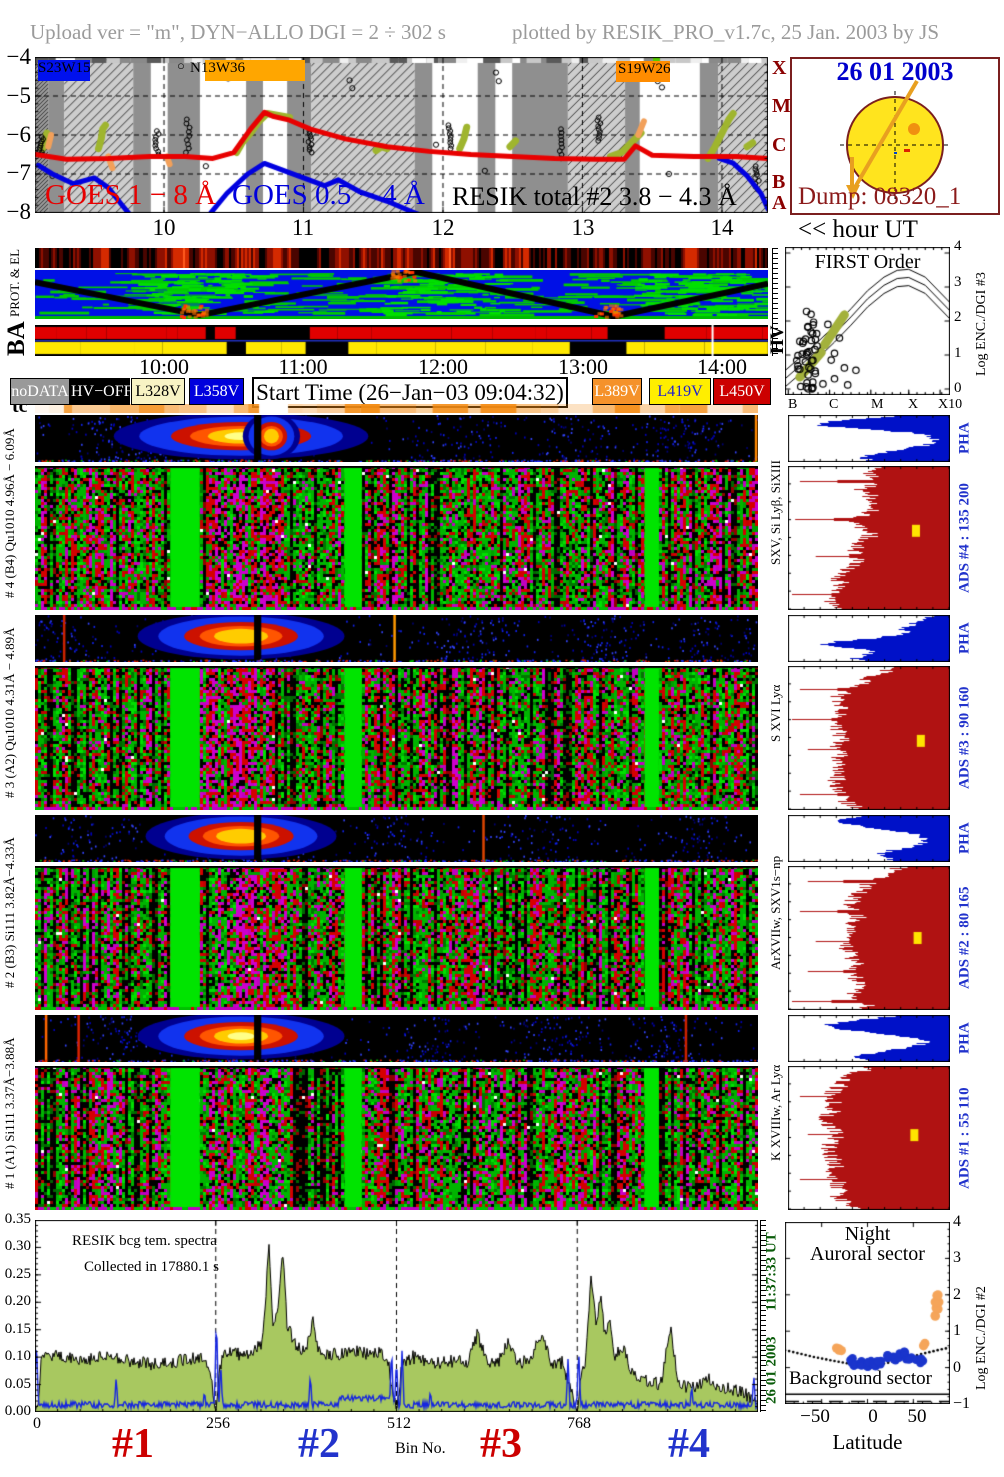  What do you see at coordinates (981, 324) in the screenshot?
I see `first-order-ylabel: Log ENC./DGI #3` at bounding box center [981, 324].